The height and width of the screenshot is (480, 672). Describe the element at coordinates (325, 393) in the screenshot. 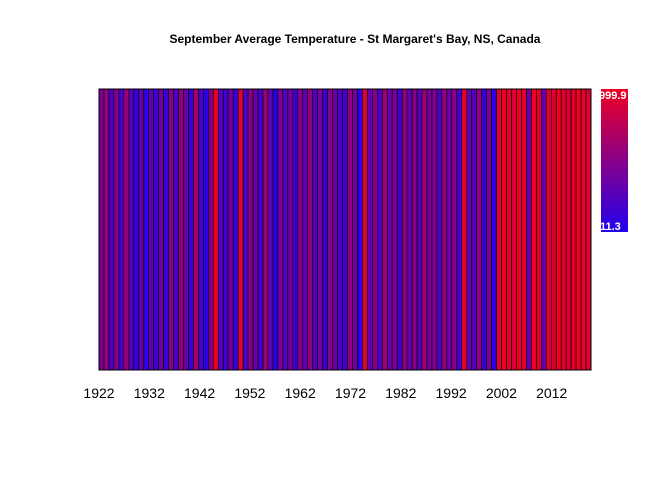

I see `x-axis-tick-labels: 1922 1932 1942 1952 1962 1972 1982 1992 2002 2012` at that location.